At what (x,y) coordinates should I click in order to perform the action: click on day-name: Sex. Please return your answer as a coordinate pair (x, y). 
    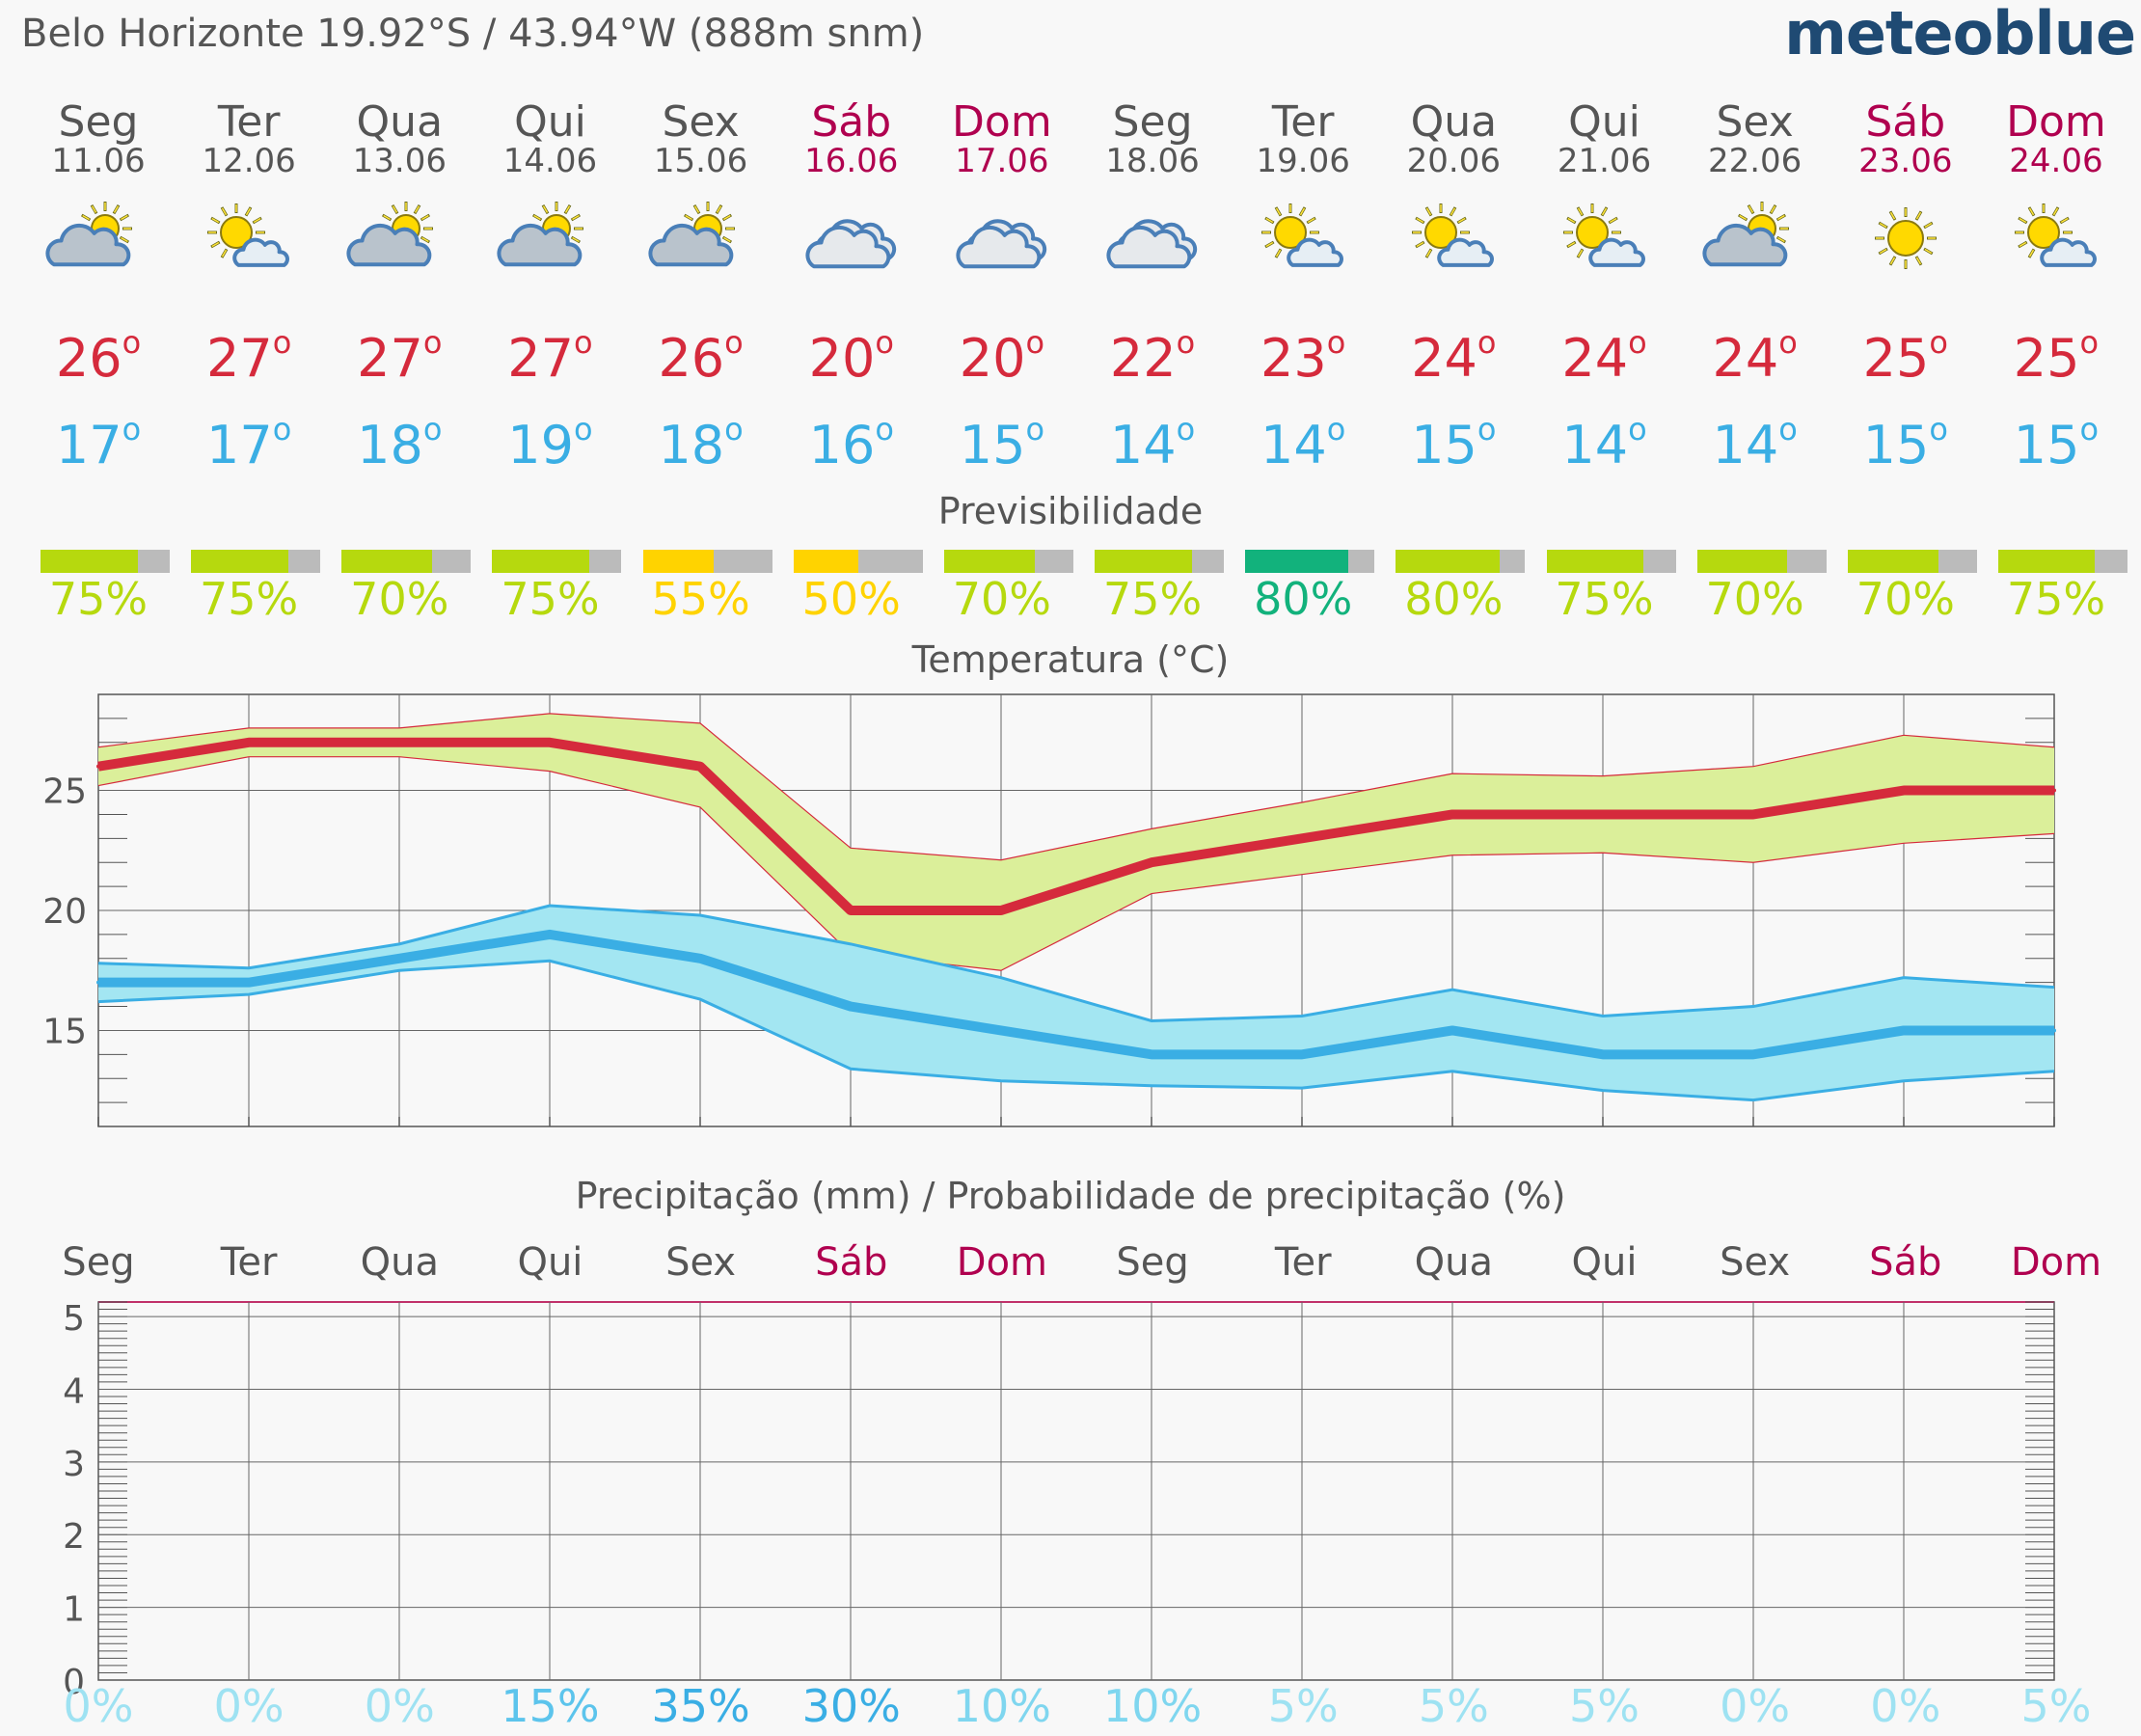
    Looking at the image, I should click on (701, 122).